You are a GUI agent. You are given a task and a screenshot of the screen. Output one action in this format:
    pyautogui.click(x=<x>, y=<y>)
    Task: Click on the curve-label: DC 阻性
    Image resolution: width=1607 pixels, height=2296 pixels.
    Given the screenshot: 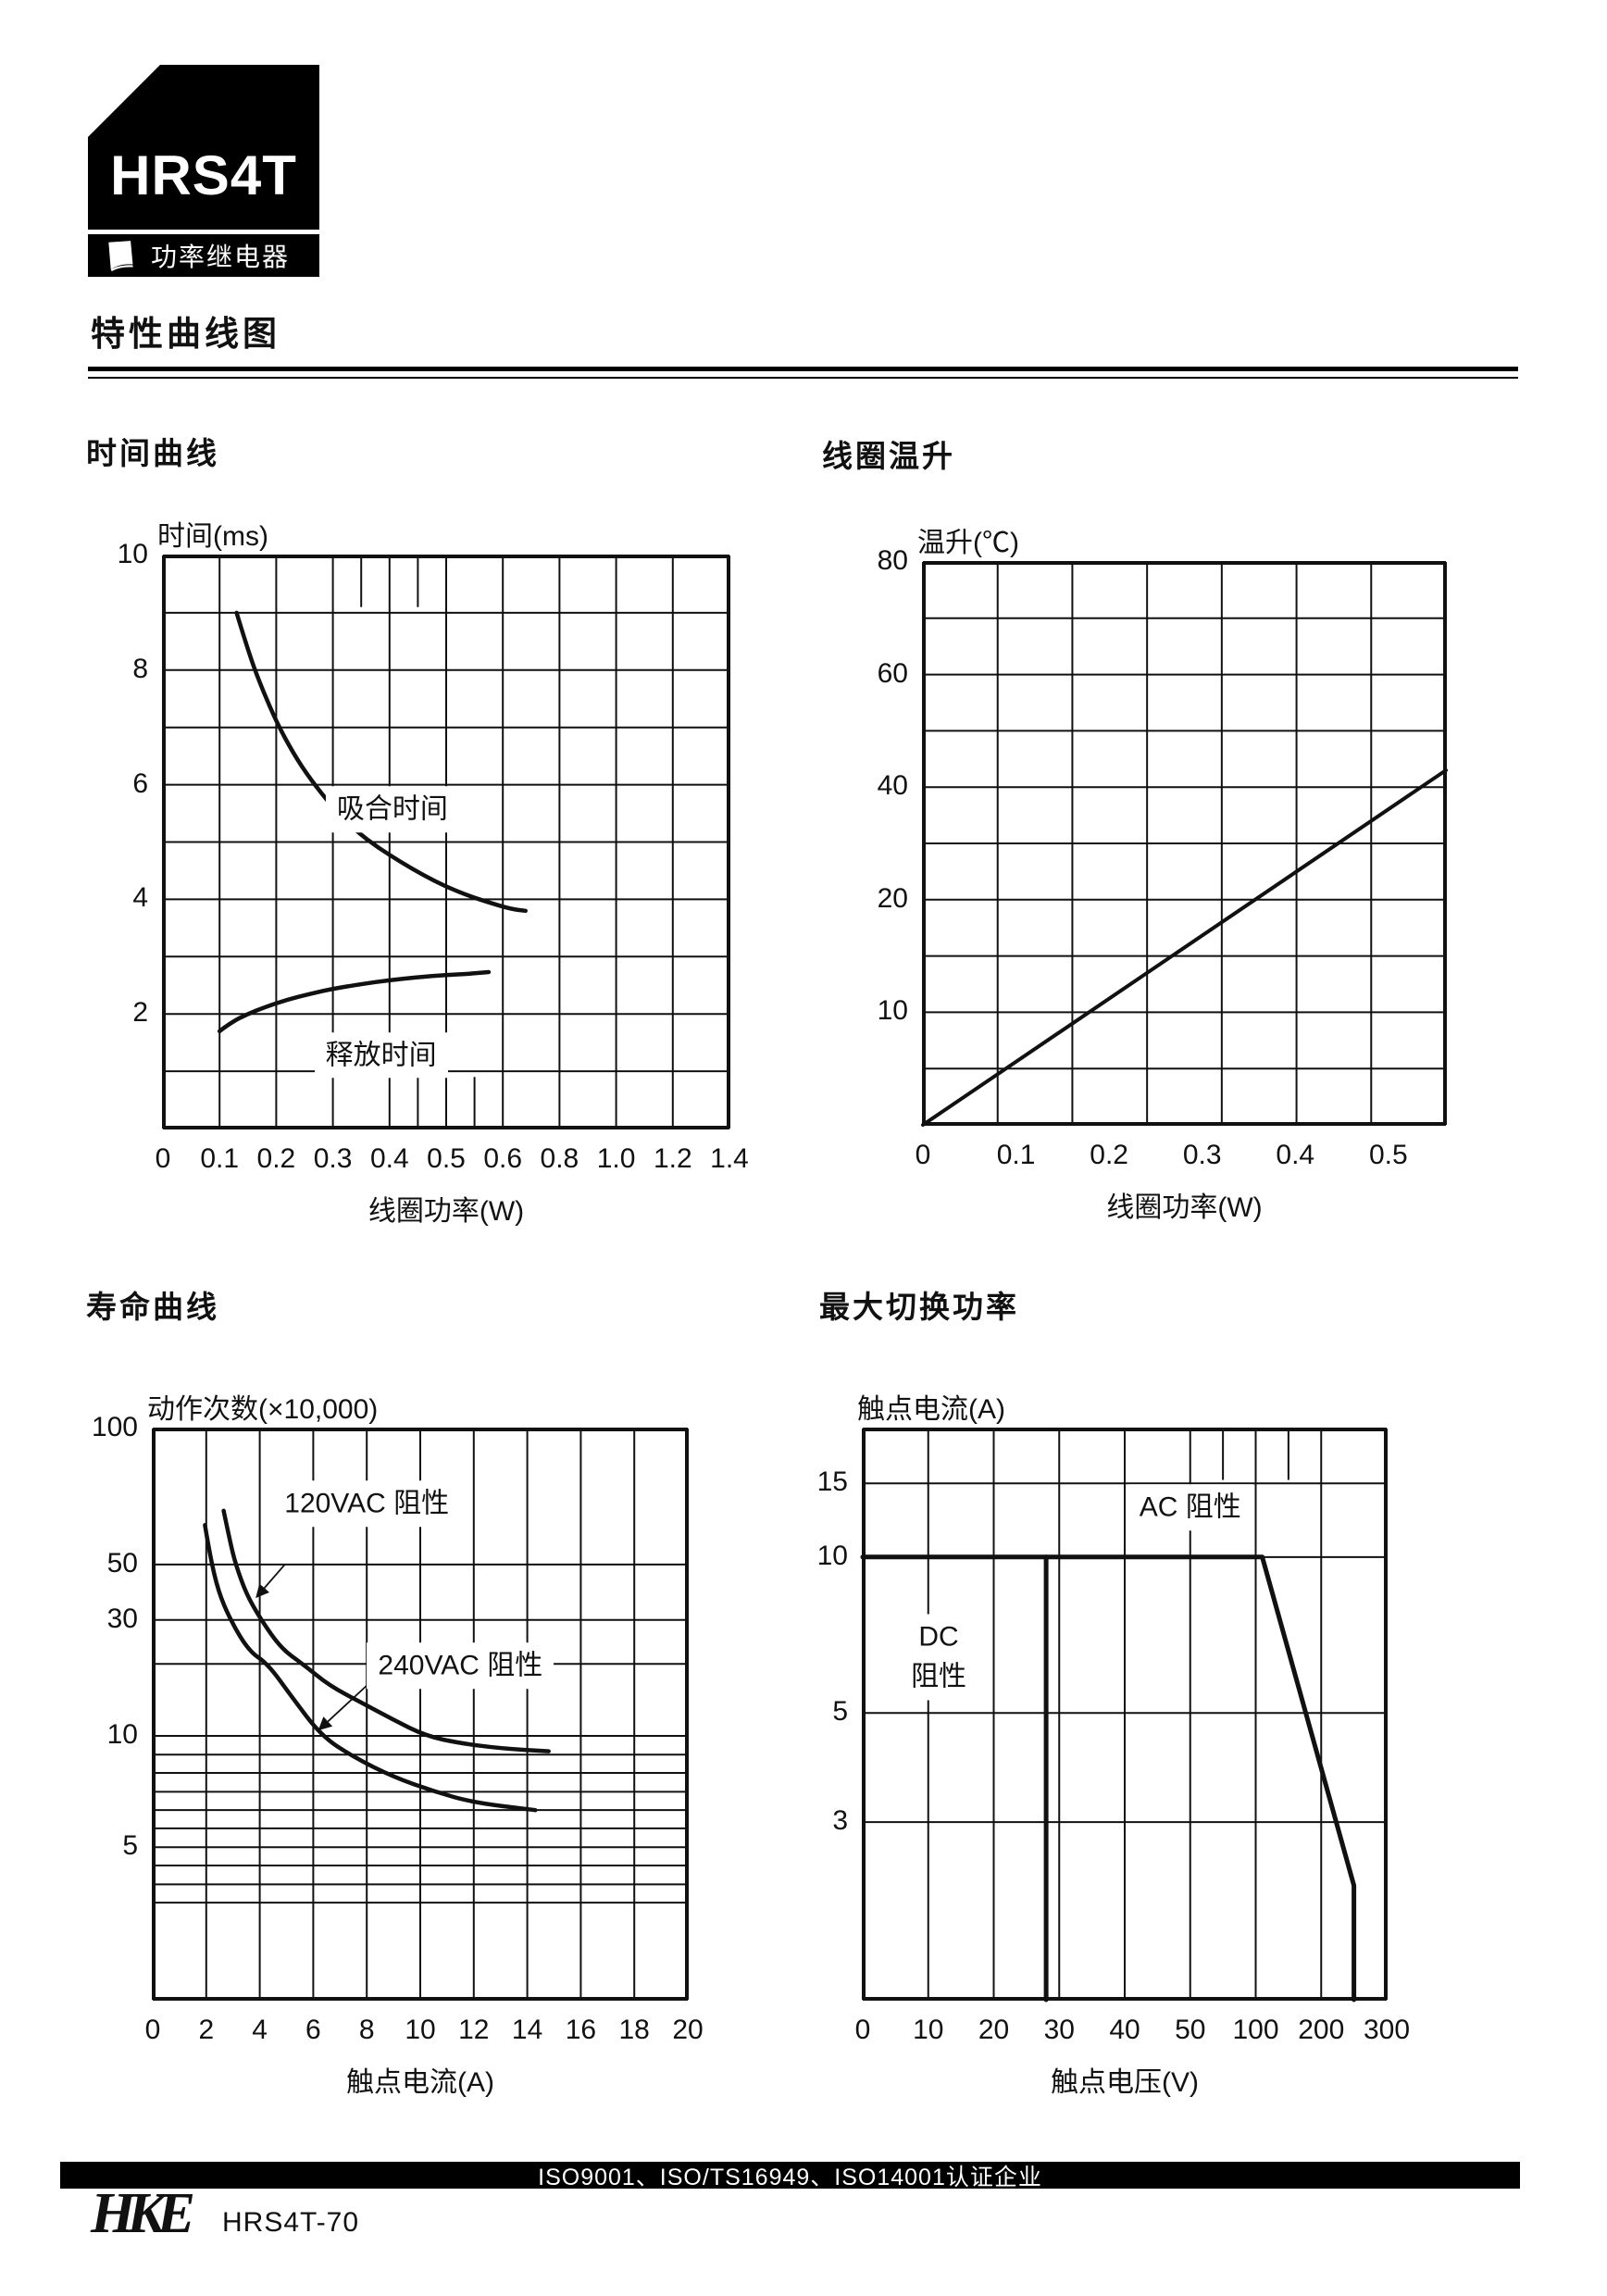 What is the action you would take?
    pyautogui.click(x=939, y=1657)
    